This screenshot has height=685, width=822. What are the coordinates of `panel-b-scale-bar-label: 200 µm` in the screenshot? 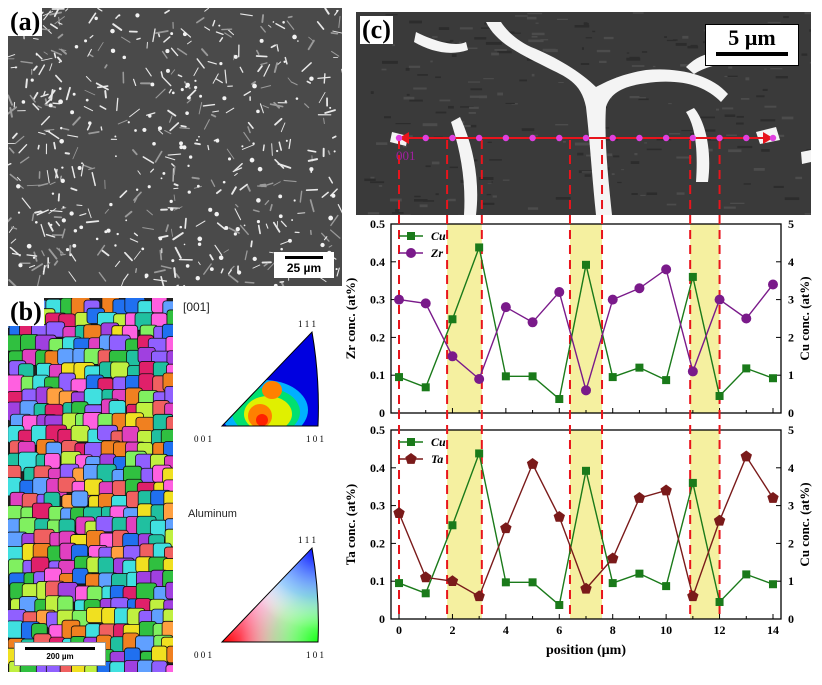 It's located at (60, 656).